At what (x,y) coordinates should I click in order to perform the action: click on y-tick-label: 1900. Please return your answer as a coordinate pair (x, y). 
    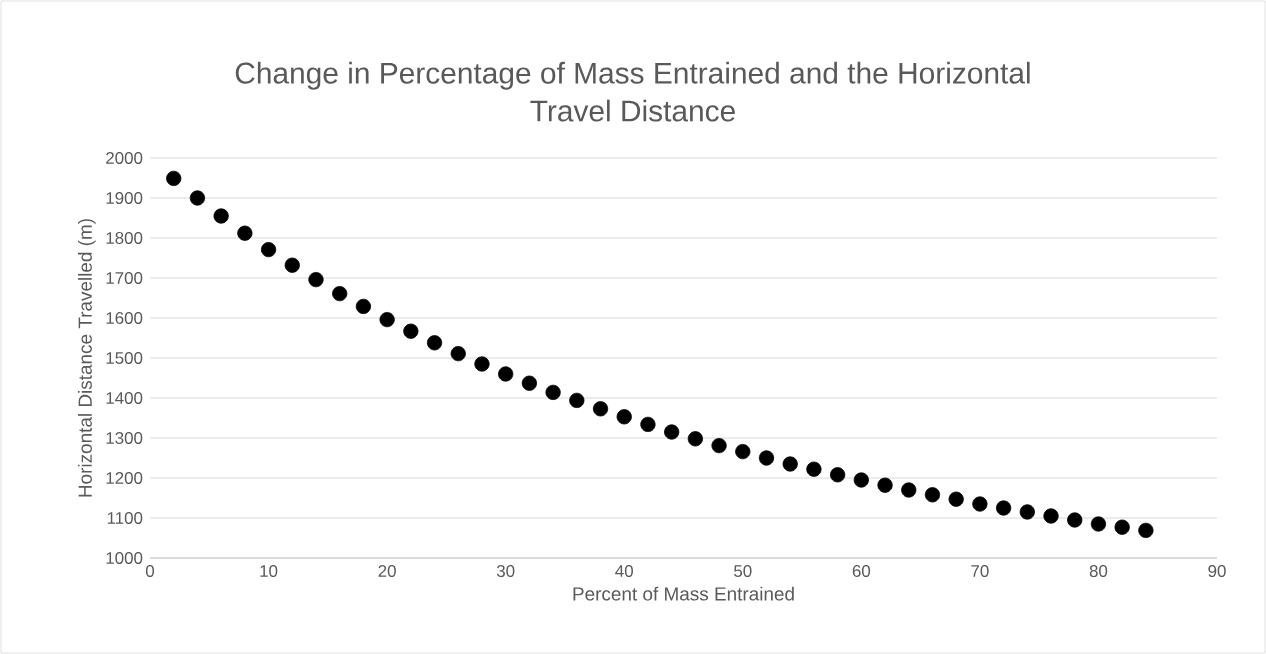
    Looking at the image, I should click on (124, 198).